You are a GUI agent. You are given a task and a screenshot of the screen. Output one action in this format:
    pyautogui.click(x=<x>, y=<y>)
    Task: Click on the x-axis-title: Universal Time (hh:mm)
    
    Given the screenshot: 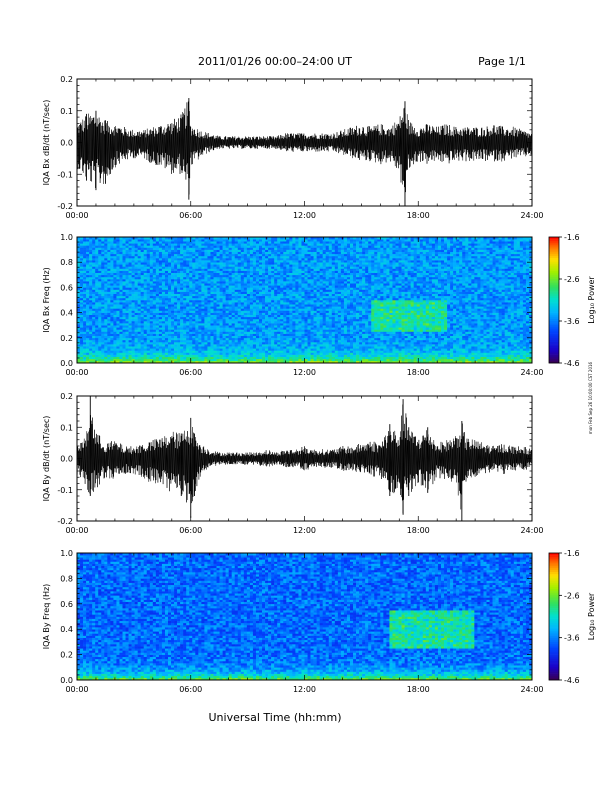 What is the action you would take?
    pyautogui.click(x=275, y=717)
    